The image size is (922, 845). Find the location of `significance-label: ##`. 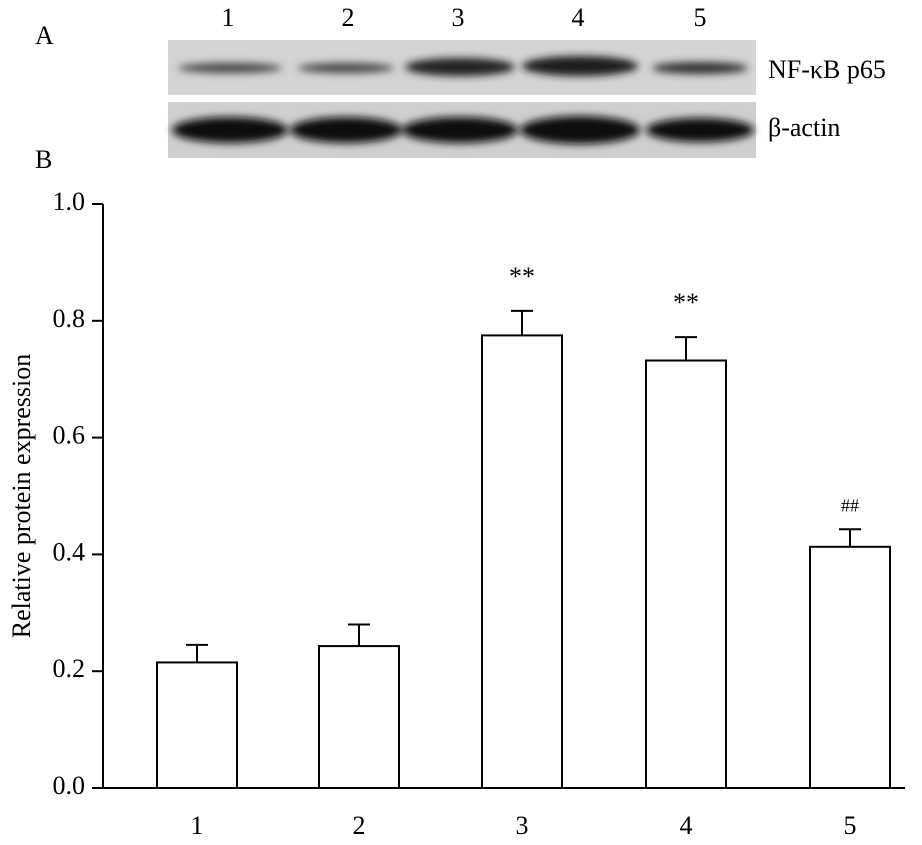

significance-label: ## is located at coordinates (850, 505).